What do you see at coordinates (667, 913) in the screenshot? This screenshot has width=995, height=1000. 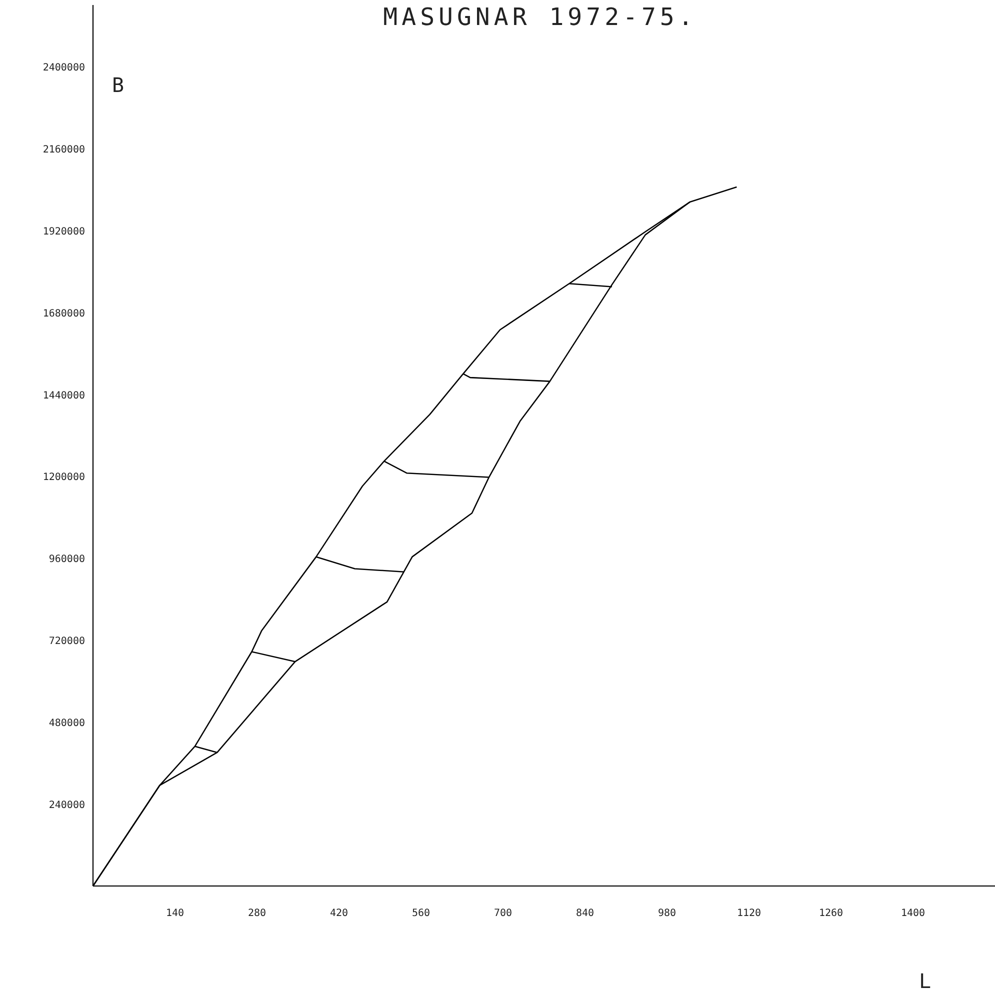 I see `x-tick-label: 980` at bounding box center [667, 913].